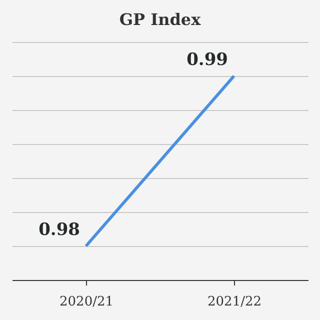 This screenshot has width=320, height=320. Describe the element at coordinates (234, 302) in the screenshot. I see `x-tick-label: 2021/22` at that location.